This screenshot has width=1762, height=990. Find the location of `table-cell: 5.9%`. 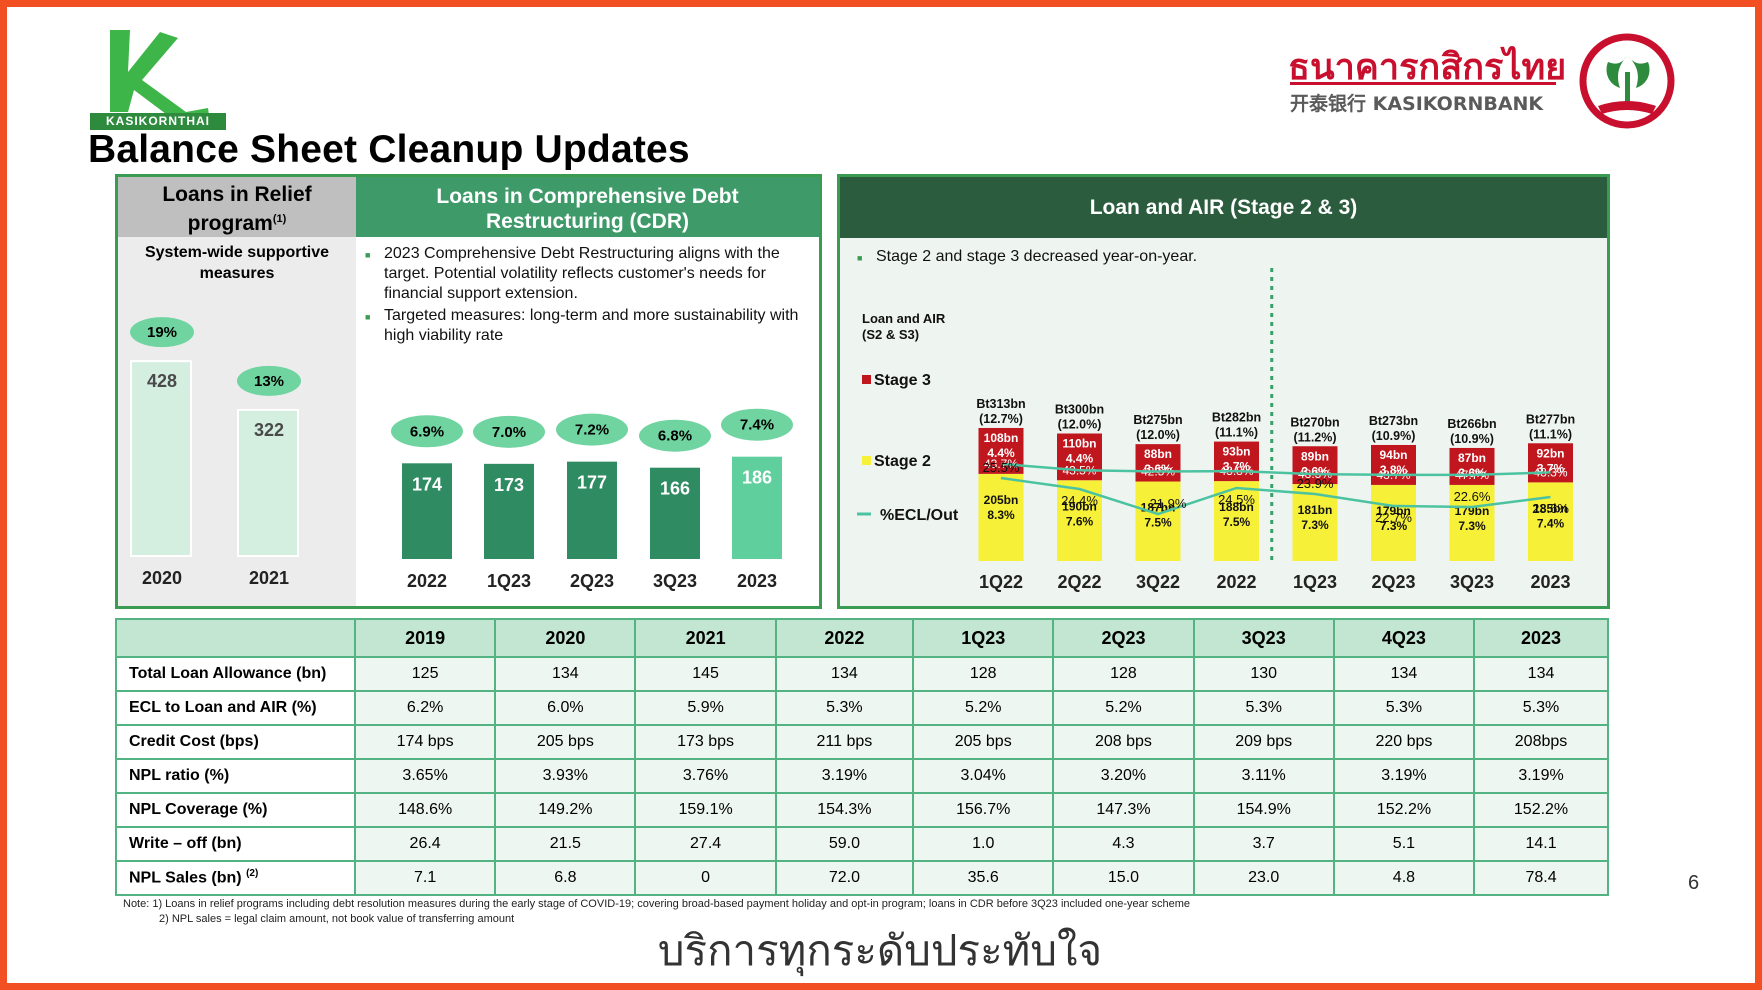

table-cell: 5.9% is located at coordinates (705, 708).